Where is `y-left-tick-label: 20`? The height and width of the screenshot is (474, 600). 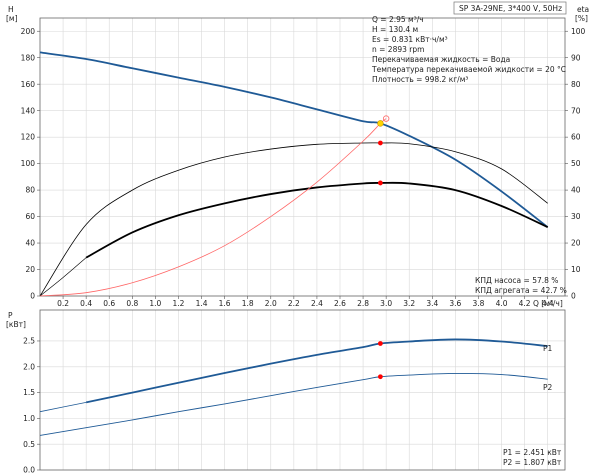
y-left-tick-label: 20 is located at coordinates (30, 269).